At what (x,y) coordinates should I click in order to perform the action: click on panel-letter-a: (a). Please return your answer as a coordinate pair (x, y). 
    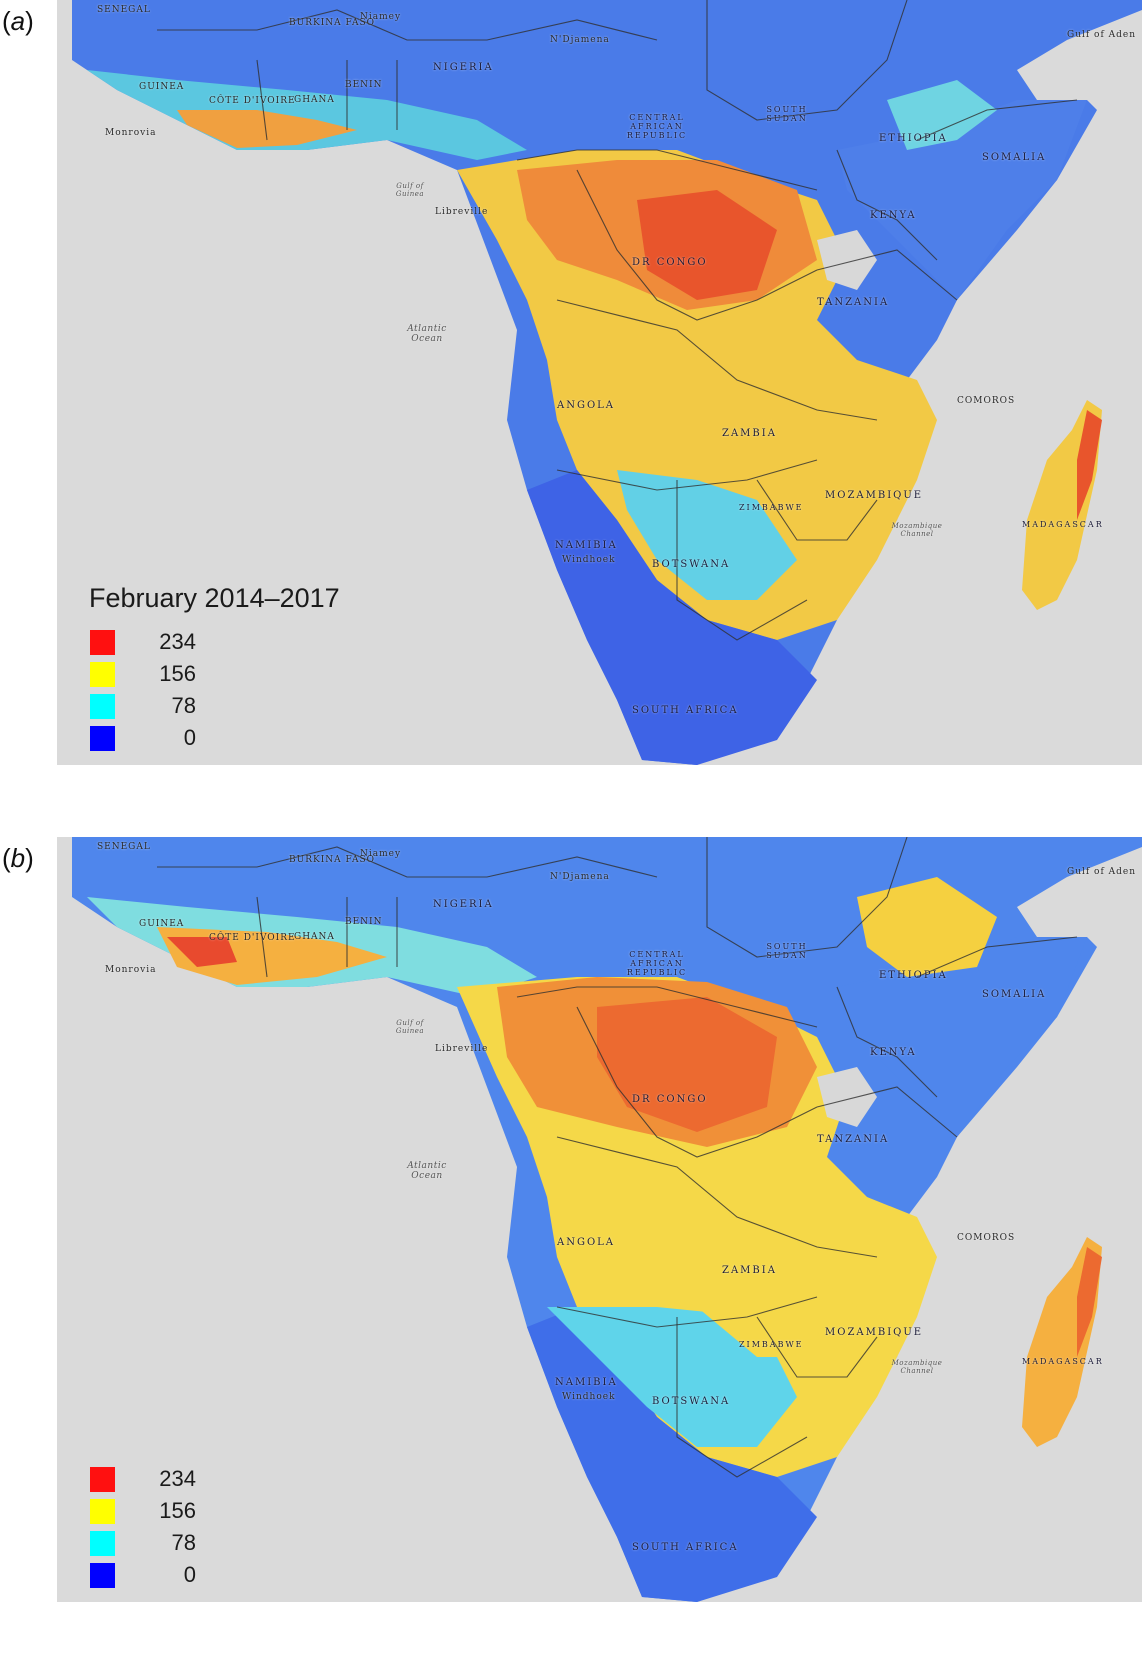
    Looking at the image, I should click on (18, 21).